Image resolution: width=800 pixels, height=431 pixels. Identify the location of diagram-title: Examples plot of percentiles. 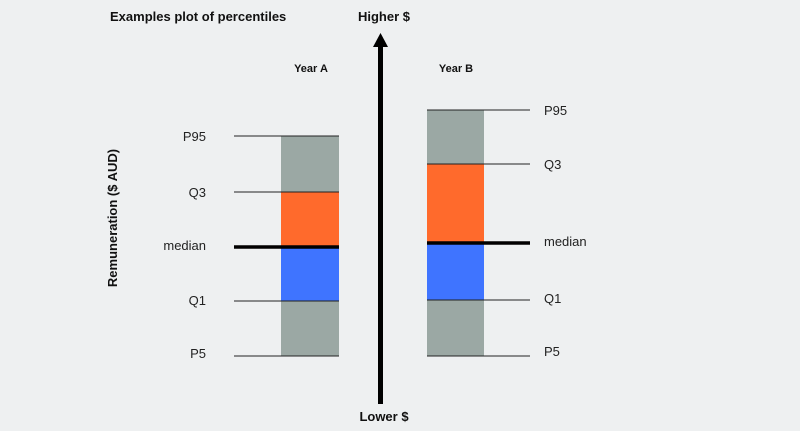
(198, 16).